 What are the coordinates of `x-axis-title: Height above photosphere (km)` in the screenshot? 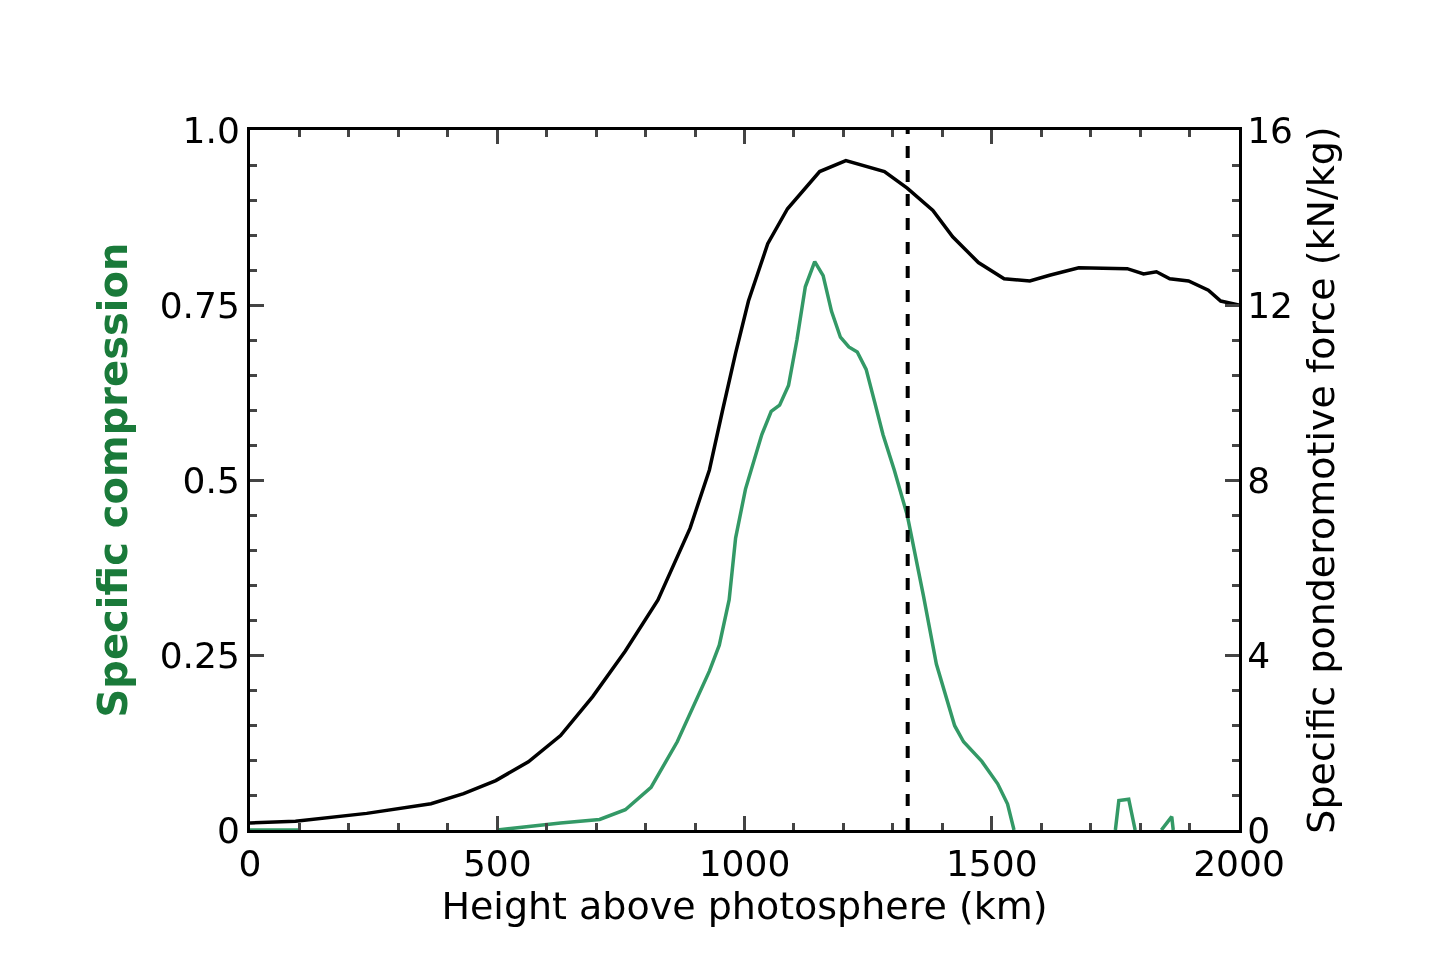 It's located at (744, 906).